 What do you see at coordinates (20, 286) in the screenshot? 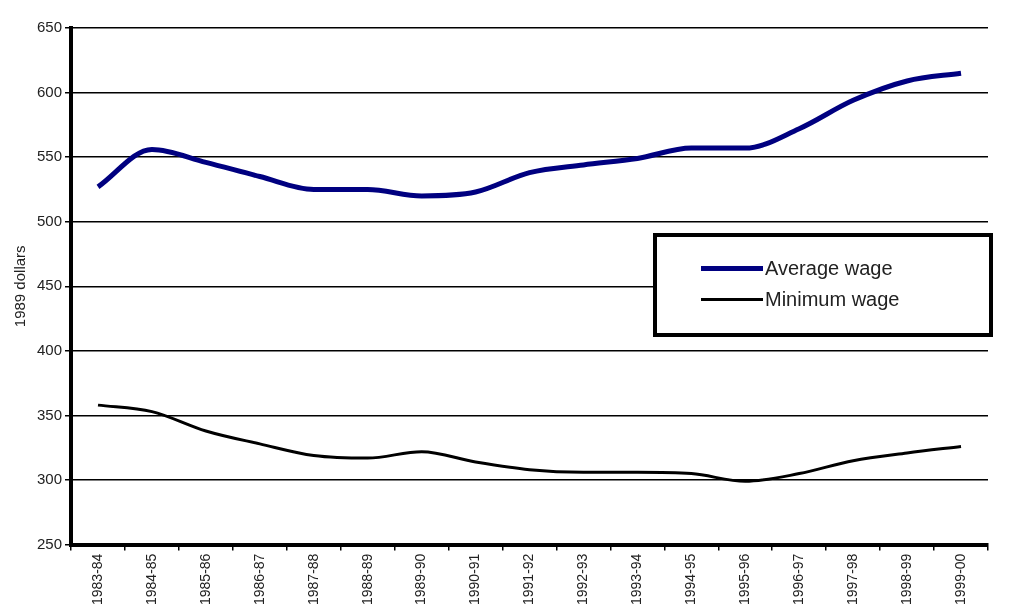
I see `y-axis-title: 1989 dollars` at bounding box center [20, 286].